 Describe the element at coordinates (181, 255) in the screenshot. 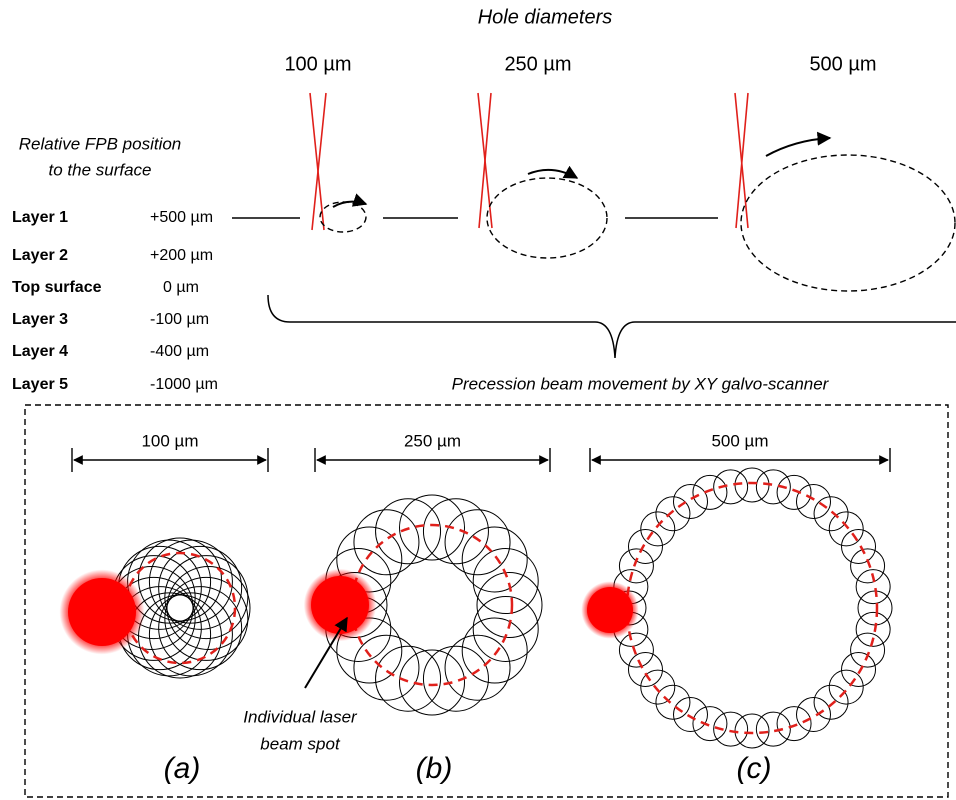

I see `layer-position: +200 µm` at that location.